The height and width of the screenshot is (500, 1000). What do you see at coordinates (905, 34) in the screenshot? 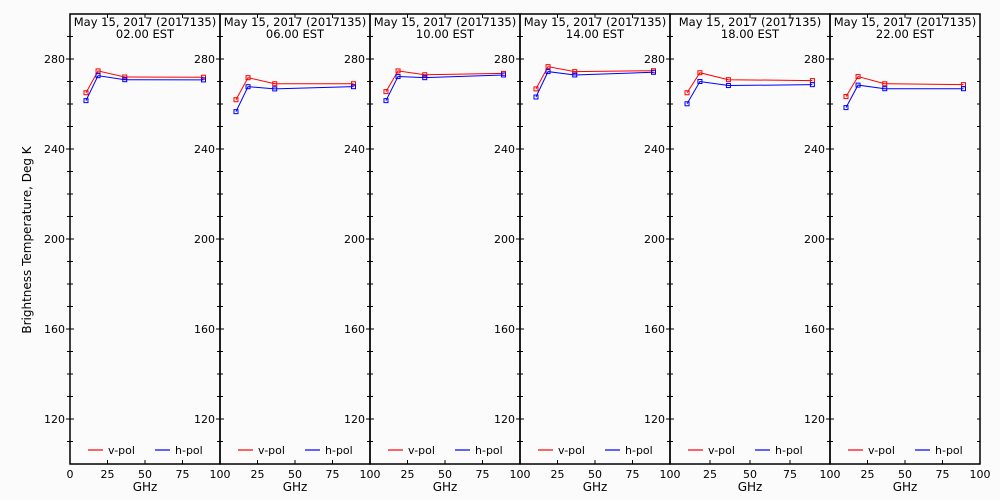
I see `panel-subtitle: 22.00 EST` at bounding box center [905, 34].